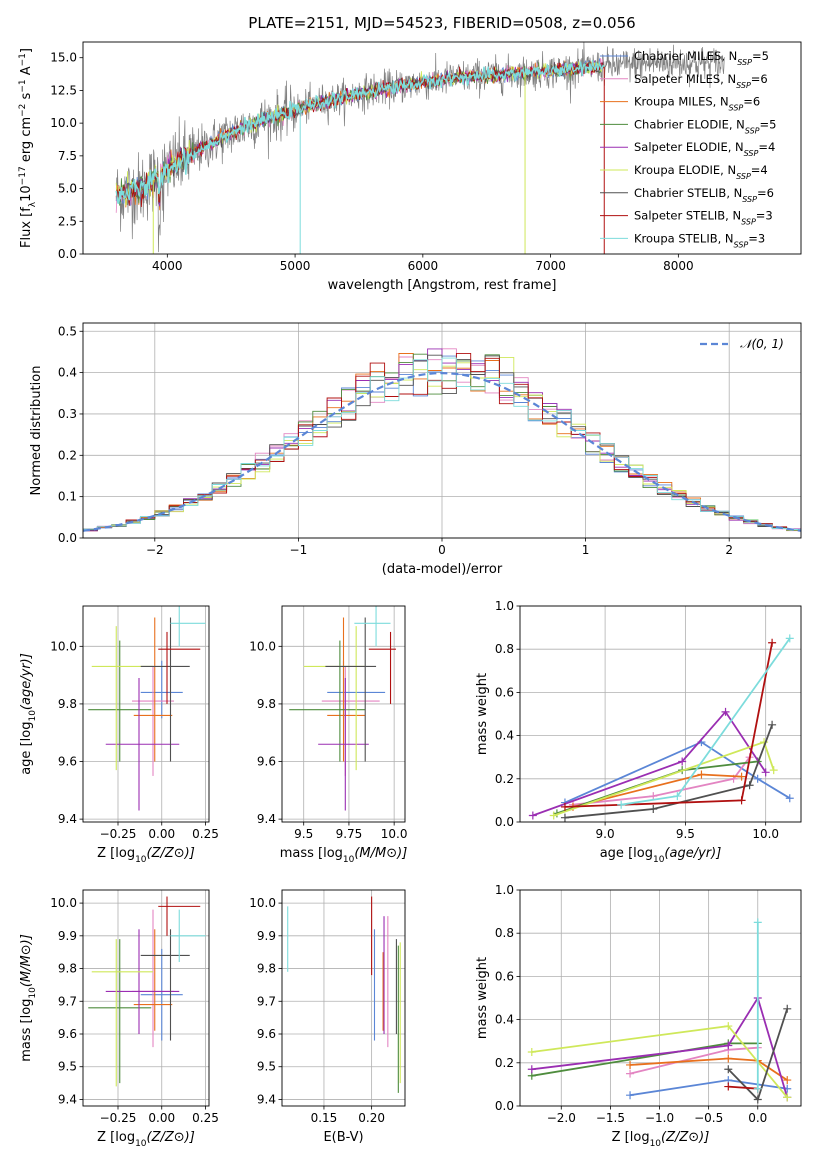 This screenshot has height=1170, width=819. I want to click on legend-entry: Kroupa STELIB, NSSP=3, so click(699, 240).